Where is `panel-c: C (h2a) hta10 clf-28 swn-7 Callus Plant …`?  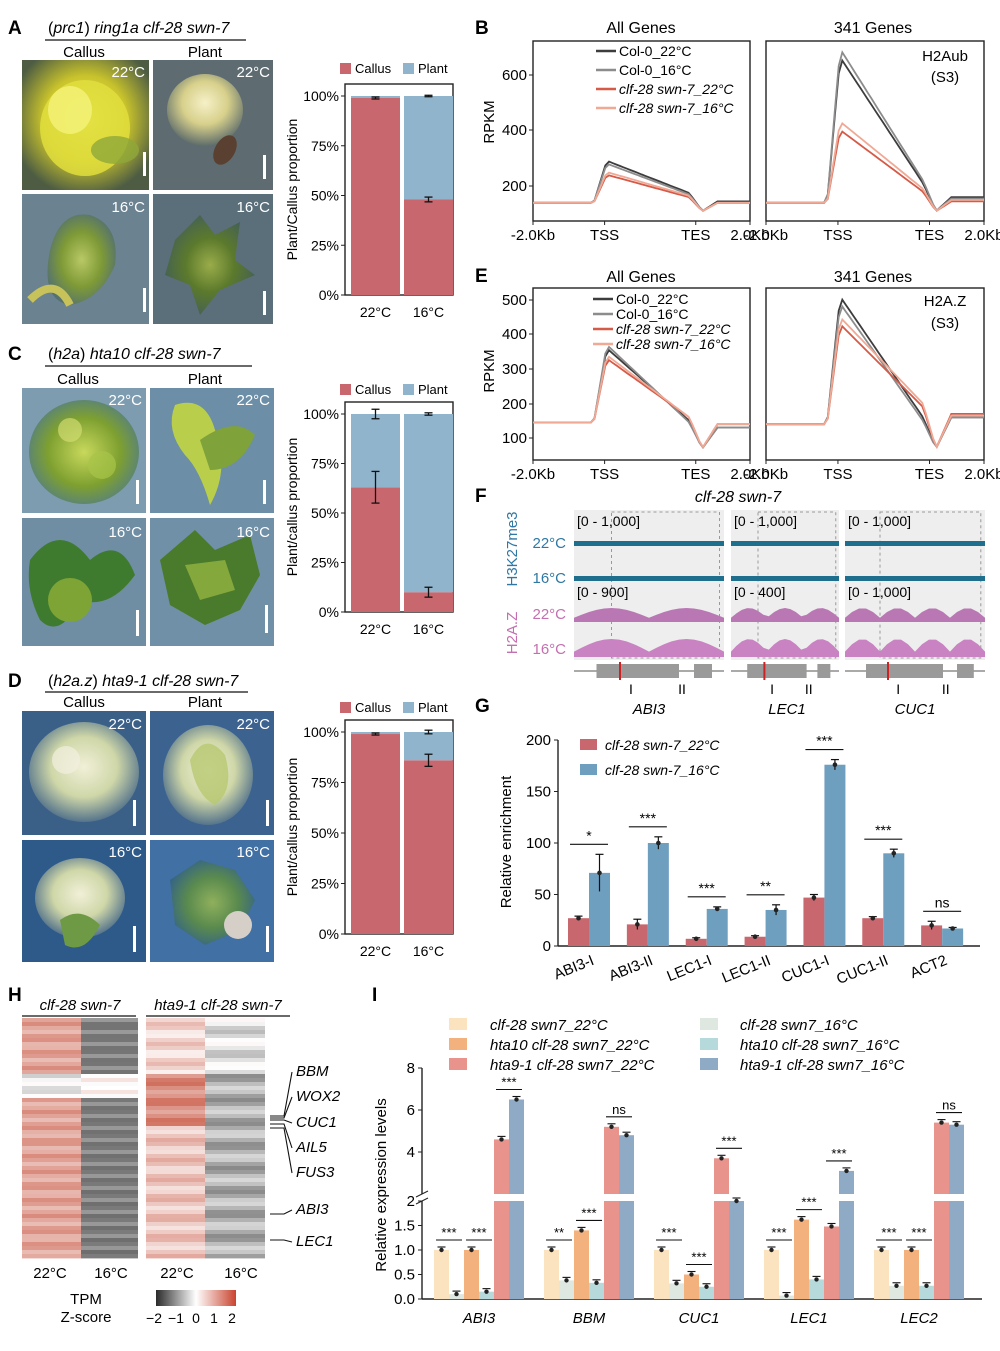 panel-c: C (h2a) hta10 clf-28 swn-7 Callus Plant … is located at coordinates (231, 495).